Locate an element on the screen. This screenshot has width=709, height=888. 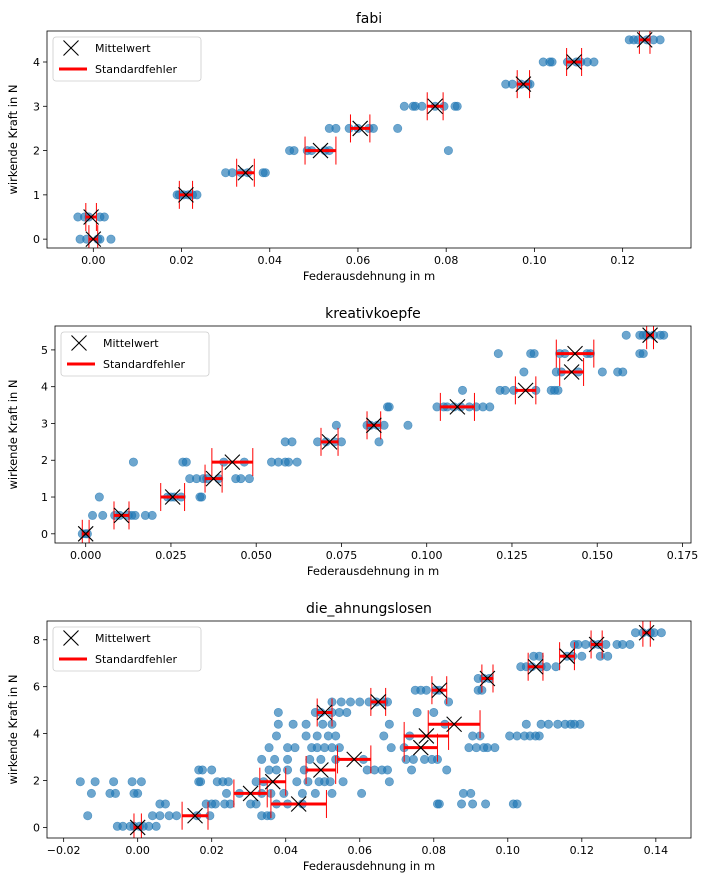
x-tick-label: 0.00 is located at coordinates (137, 850).